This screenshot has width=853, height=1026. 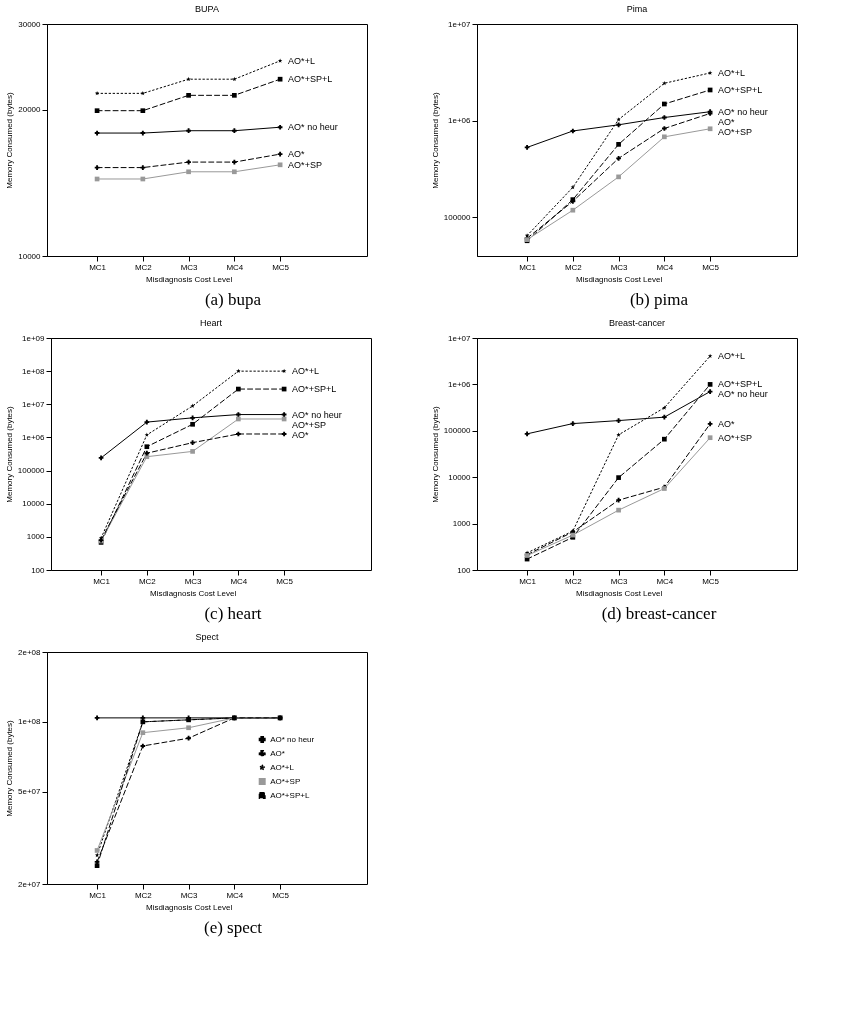 I want to click on chart-title: Pima, so click(x=637, y=9).